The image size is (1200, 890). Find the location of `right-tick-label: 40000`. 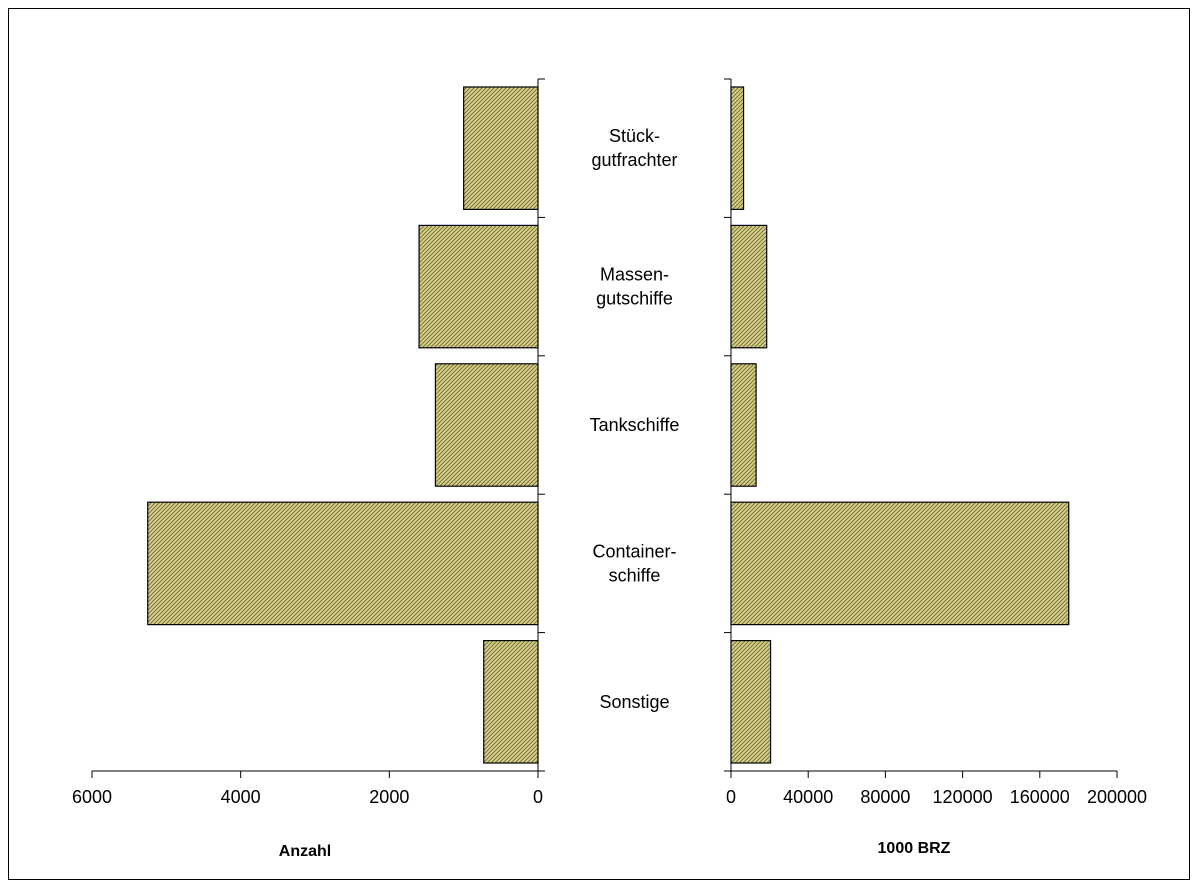

right-tick-label: 40000 is located at coordinates (808, 797).